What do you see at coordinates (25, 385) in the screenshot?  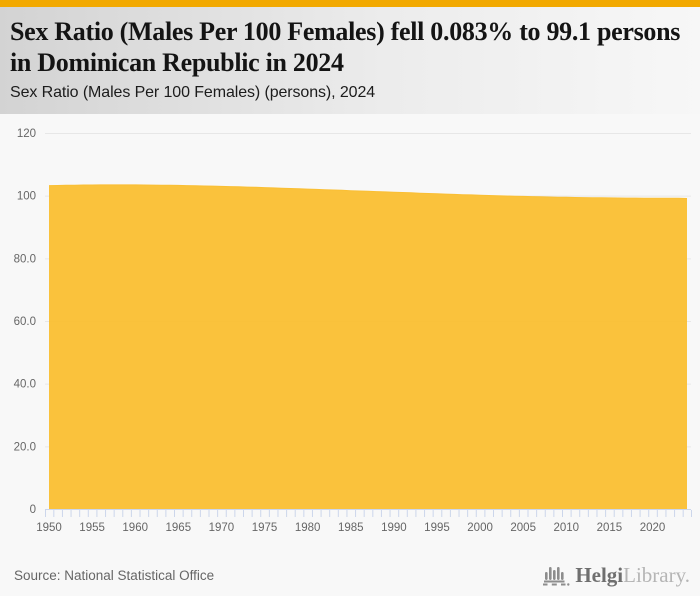 I see `y-axis-label: 40.0` at bounding box center [25, 385].